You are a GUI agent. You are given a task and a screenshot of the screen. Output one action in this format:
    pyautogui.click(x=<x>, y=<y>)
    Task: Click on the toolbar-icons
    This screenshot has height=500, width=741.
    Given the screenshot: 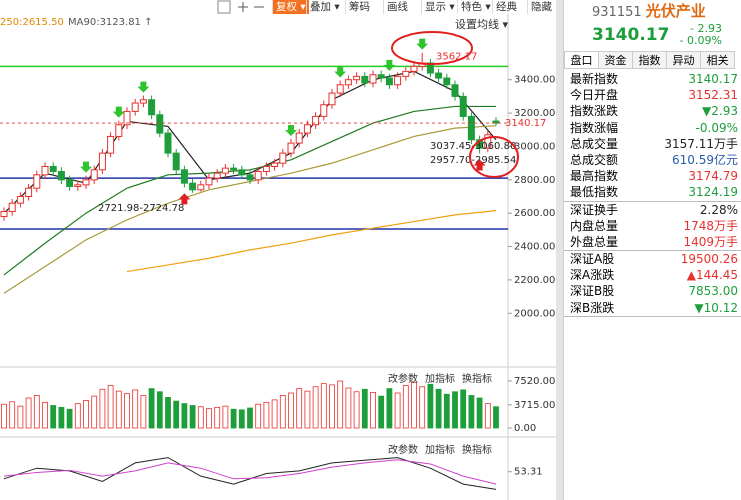 What is the action you would take?
    pyautogui.click(x=240, y=7)
    